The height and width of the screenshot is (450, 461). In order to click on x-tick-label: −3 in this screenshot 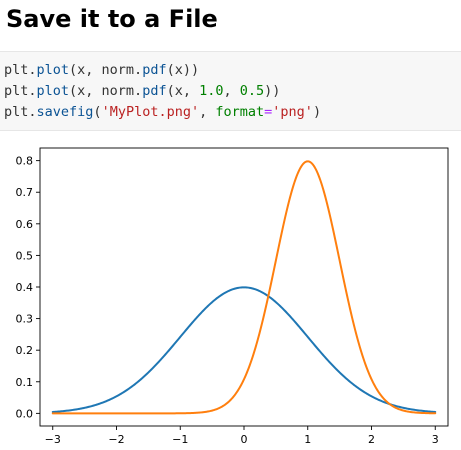, I will do `click(53, 439)`.